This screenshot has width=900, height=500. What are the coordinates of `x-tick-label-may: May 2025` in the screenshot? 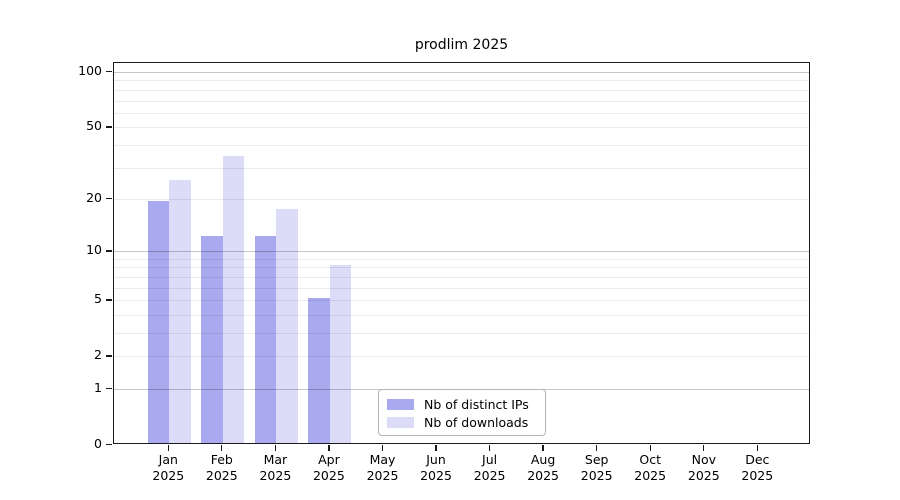 It's located at (383, 467).